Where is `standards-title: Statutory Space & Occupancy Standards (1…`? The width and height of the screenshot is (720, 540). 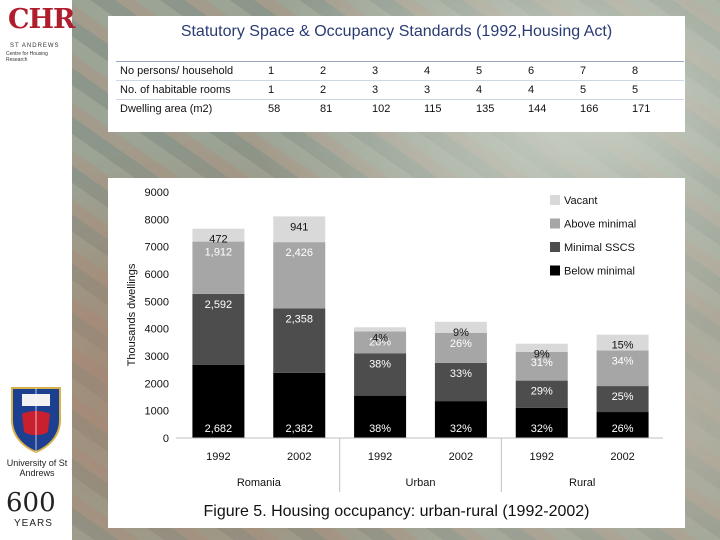 standards-title: Statutory Space & Occupancy Standards (1… is located at coordinates (396, 31).